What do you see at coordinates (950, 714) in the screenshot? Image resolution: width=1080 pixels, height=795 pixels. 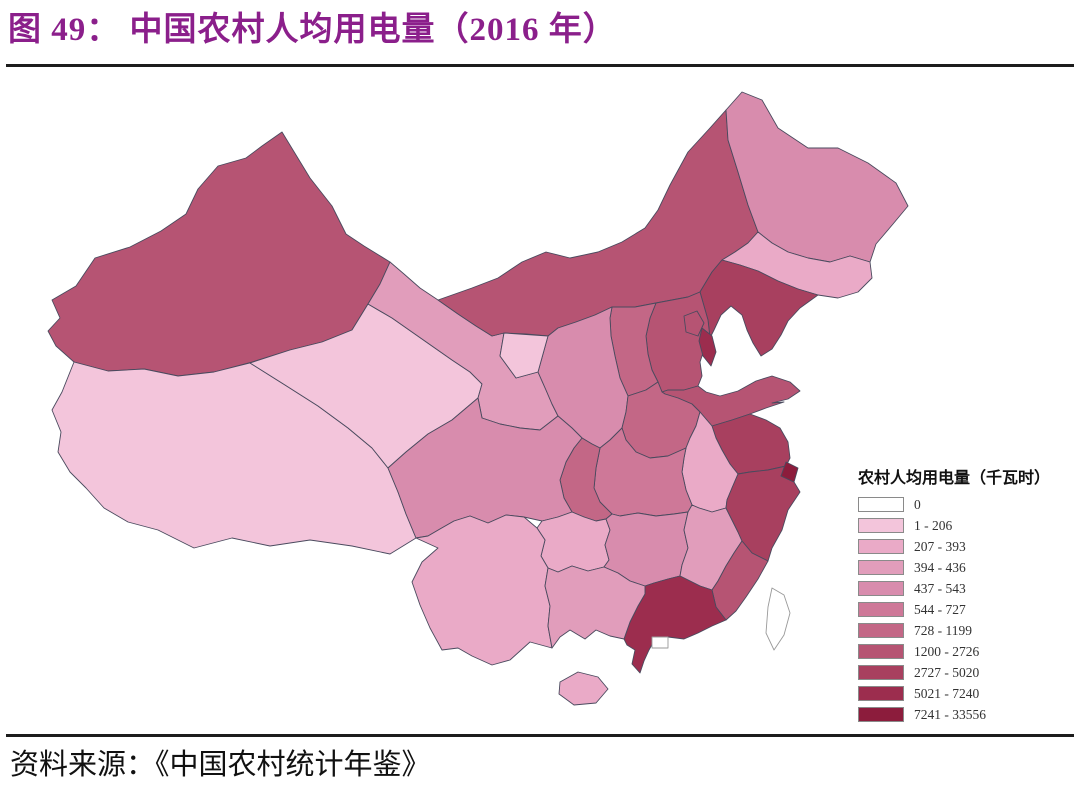 I see `legend-label: 7241 - 33556` at bounding box center [950, 714].